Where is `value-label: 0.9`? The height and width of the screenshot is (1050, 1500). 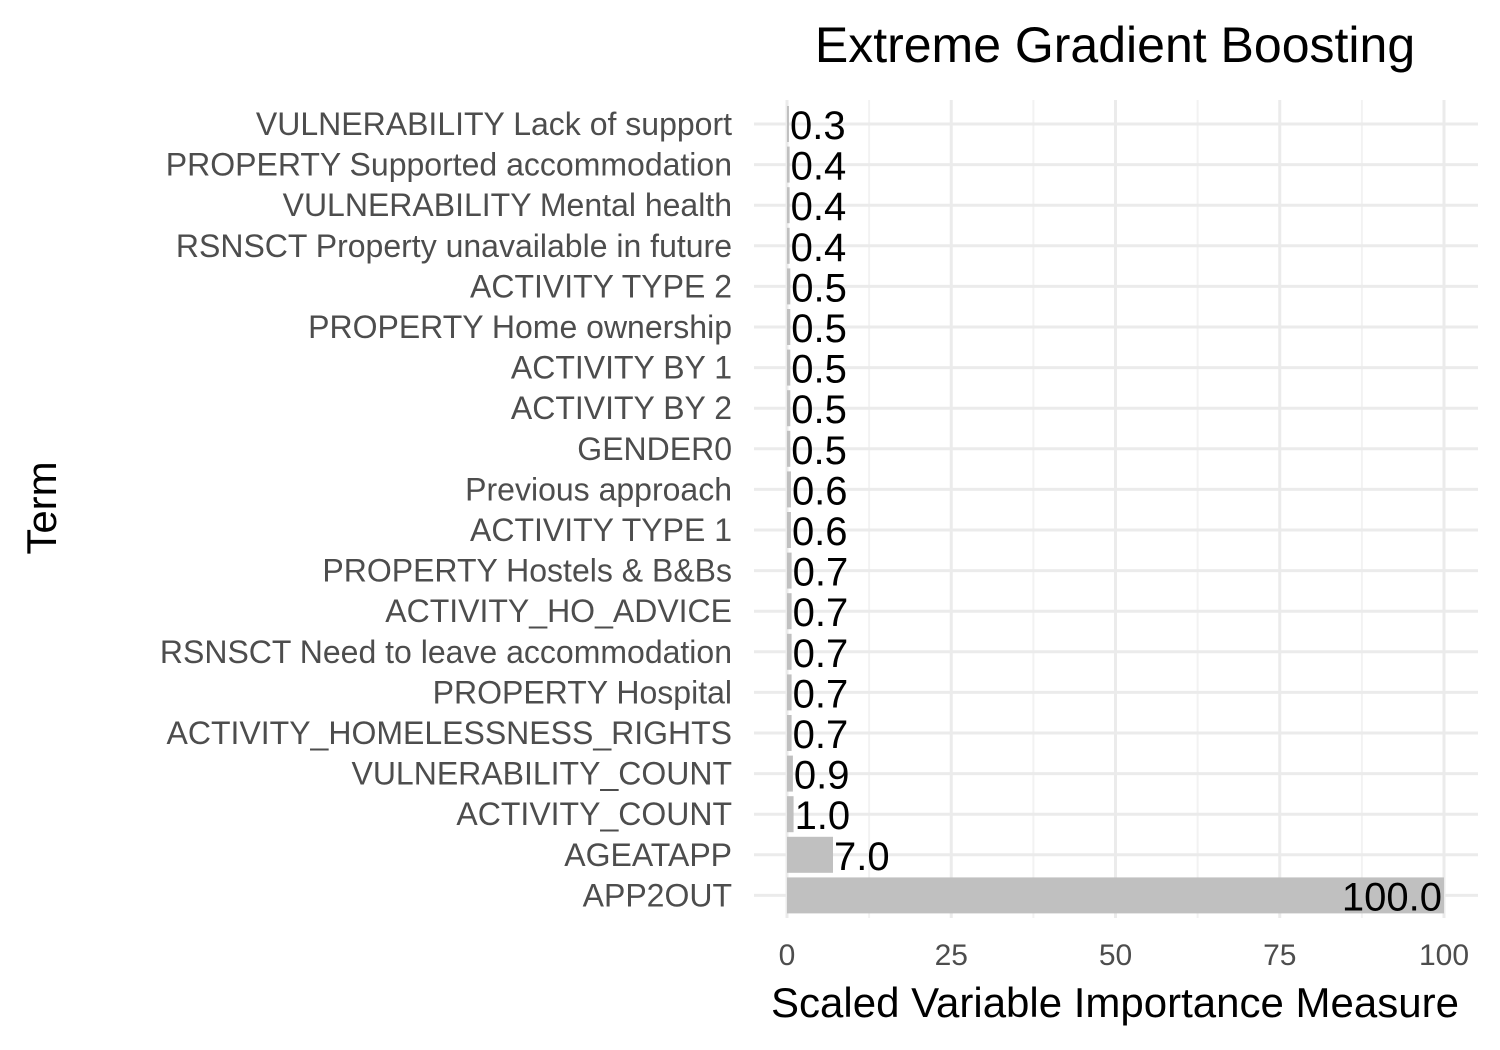 value-label: 0.9 is located at coordinates (822, 776).